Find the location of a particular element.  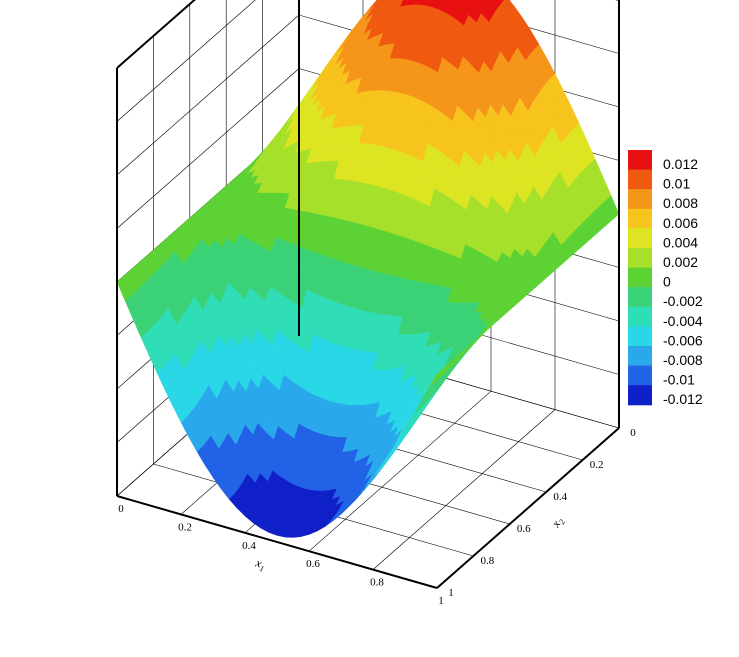

x2-axis-label-sub: 2 is located at coordinates (562, 522).